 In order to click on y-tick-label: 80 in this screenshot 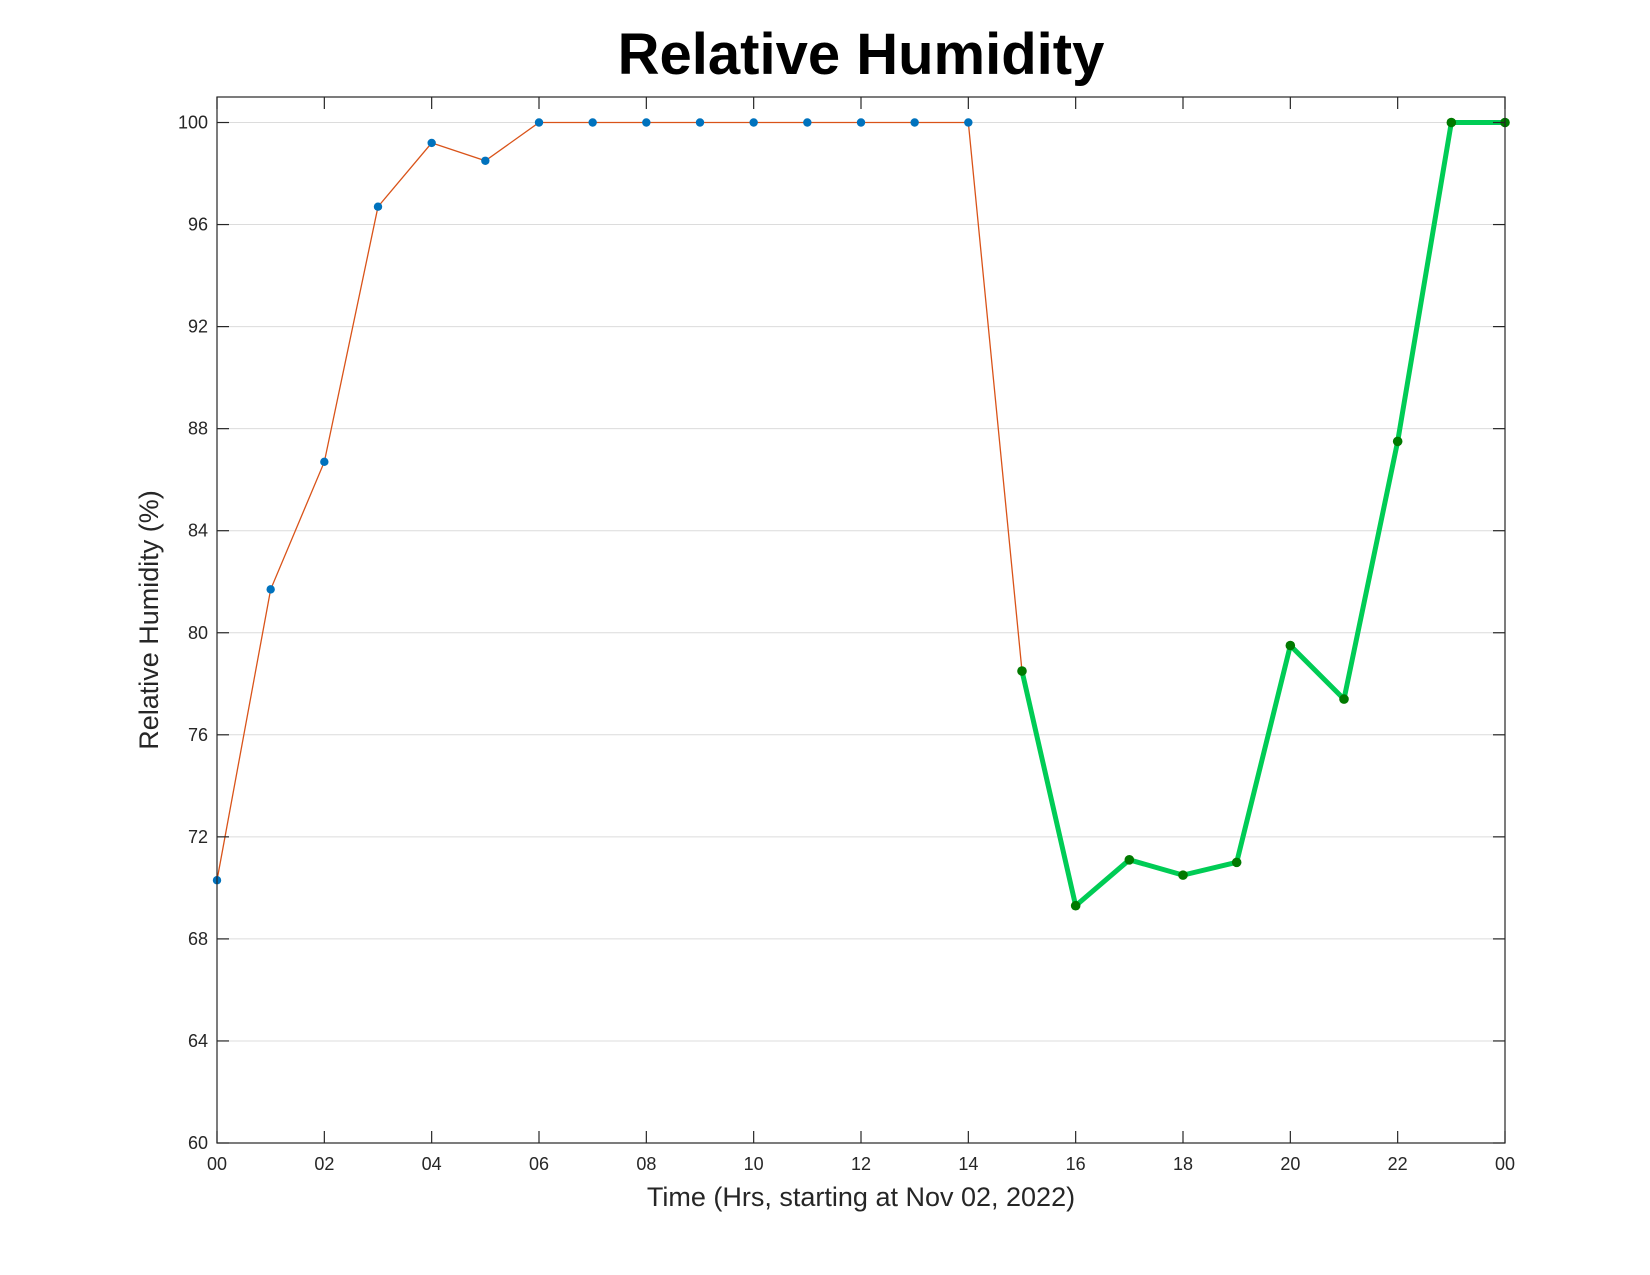, I will do `click(198, 633)`.